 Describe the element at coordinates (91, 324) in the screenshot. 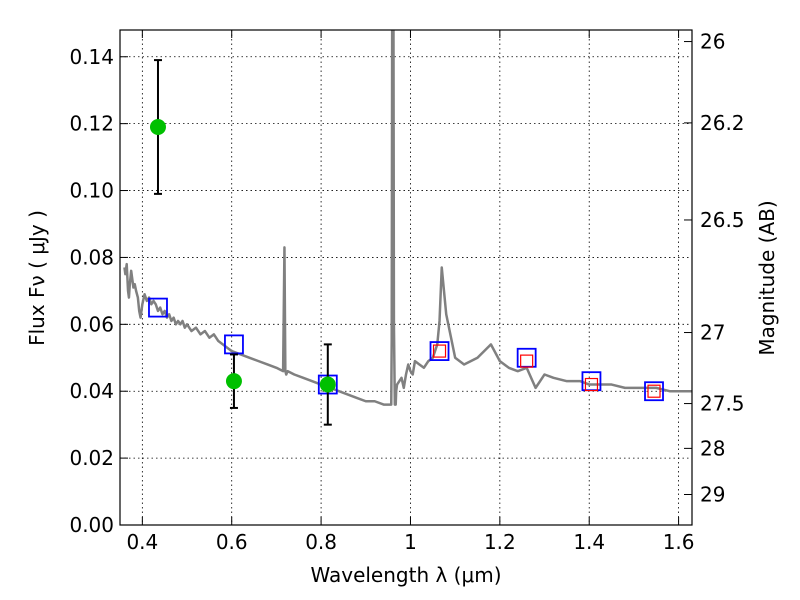

I see `y-tick-label: 0.06` at that location.